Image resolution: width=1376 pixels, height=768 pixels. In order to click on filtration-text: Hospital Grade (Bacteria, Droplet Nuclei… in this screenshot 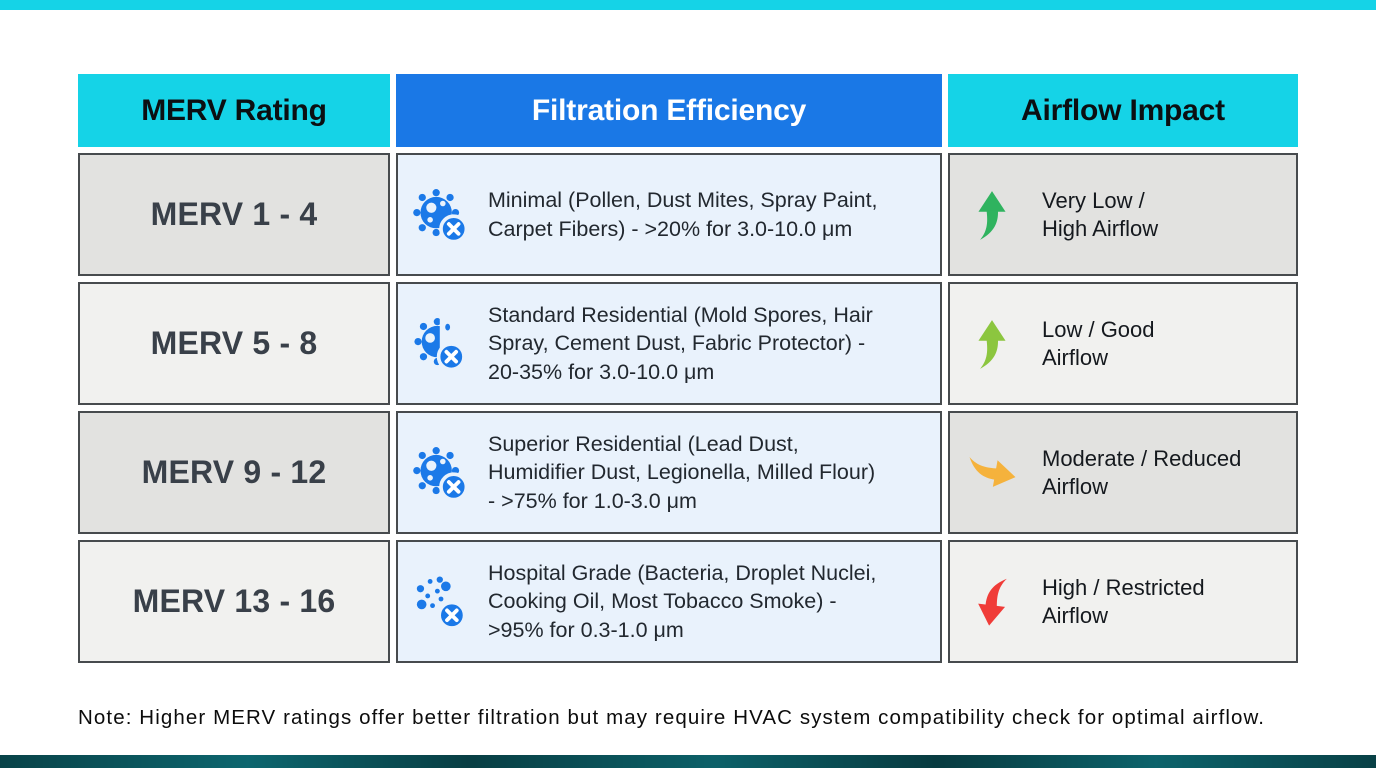, I will do `click(682, 601)`.